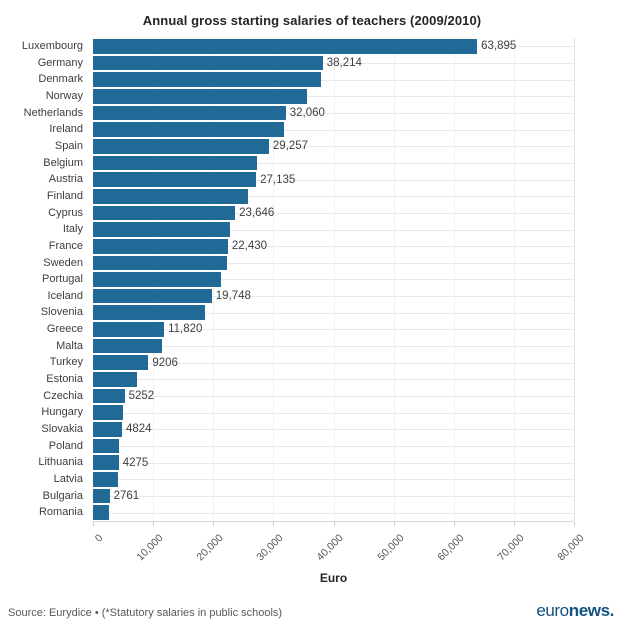  Describe the element at coordinates (72, 229) in the screenshot. I see `country-label: Italy` at that location.